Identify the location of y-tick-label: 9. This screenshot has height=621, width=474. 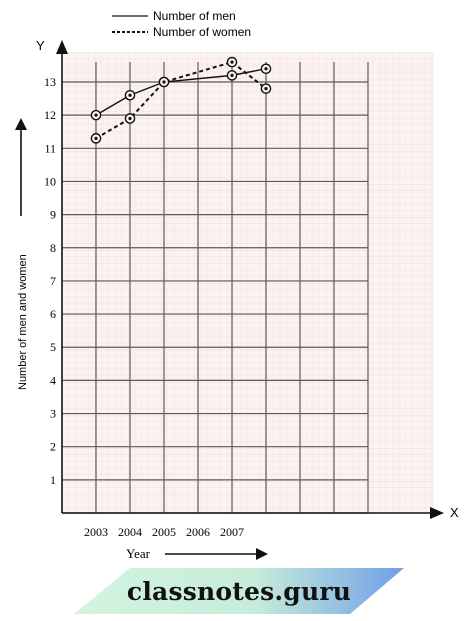
(53, 215).